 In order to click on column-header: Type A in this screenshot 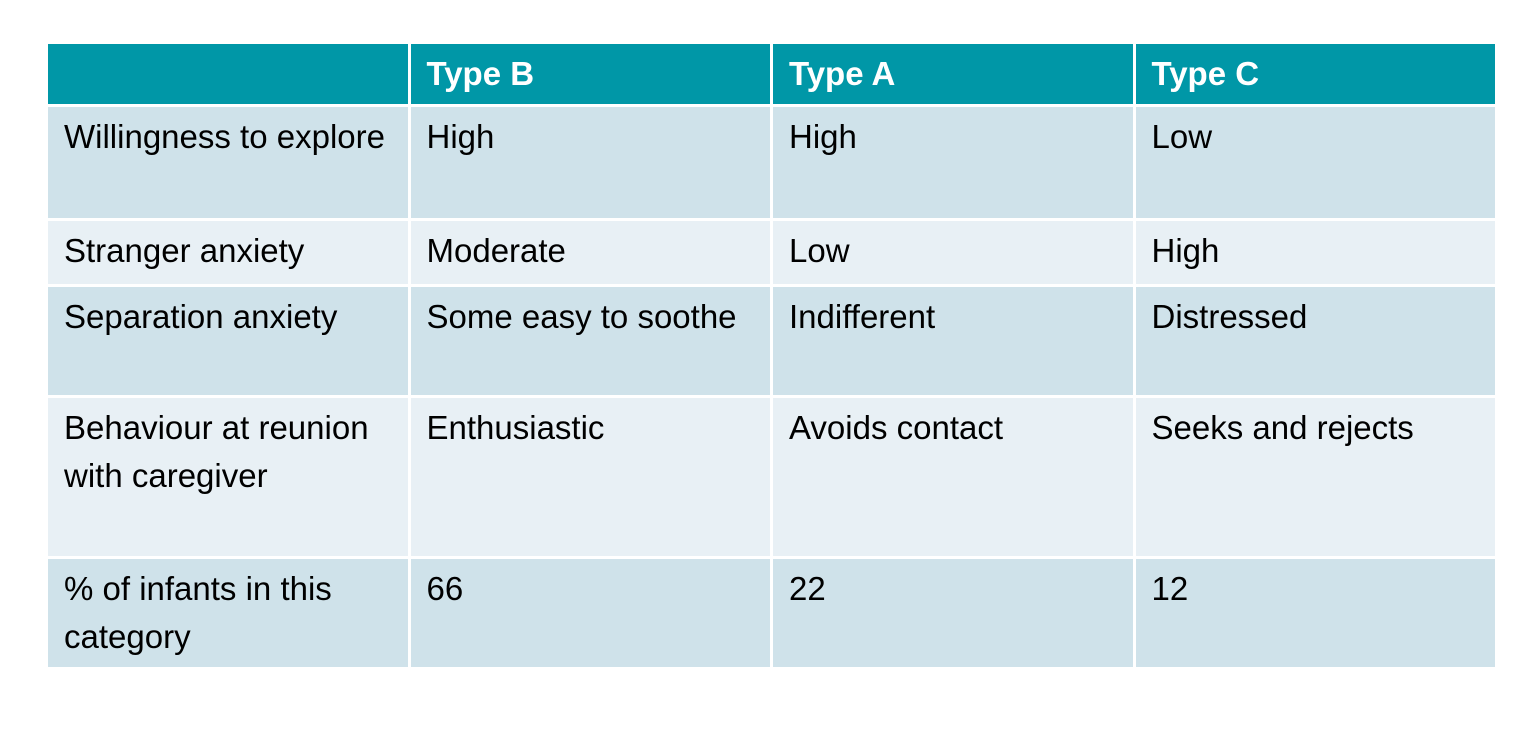, I will do `click(953, 74)`.